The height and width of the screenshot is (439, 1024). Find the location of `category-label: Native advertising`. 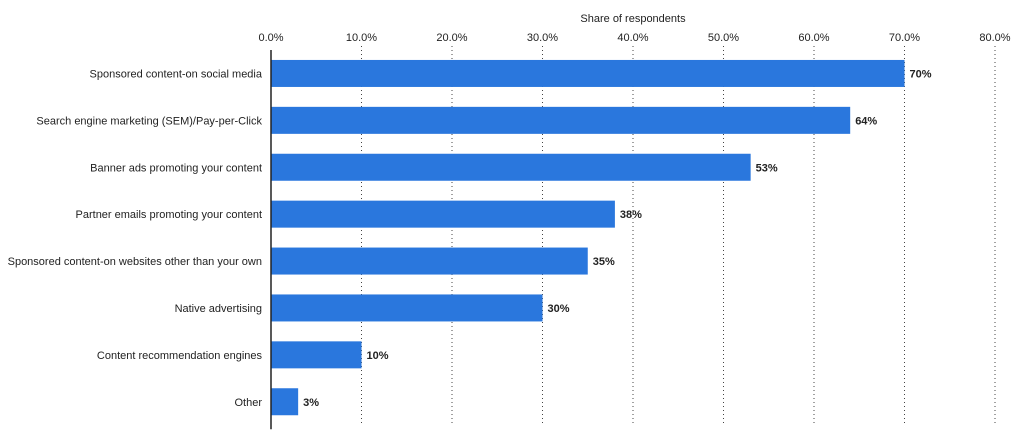

category-label: Native advertising is located at coordinates (218, 309).